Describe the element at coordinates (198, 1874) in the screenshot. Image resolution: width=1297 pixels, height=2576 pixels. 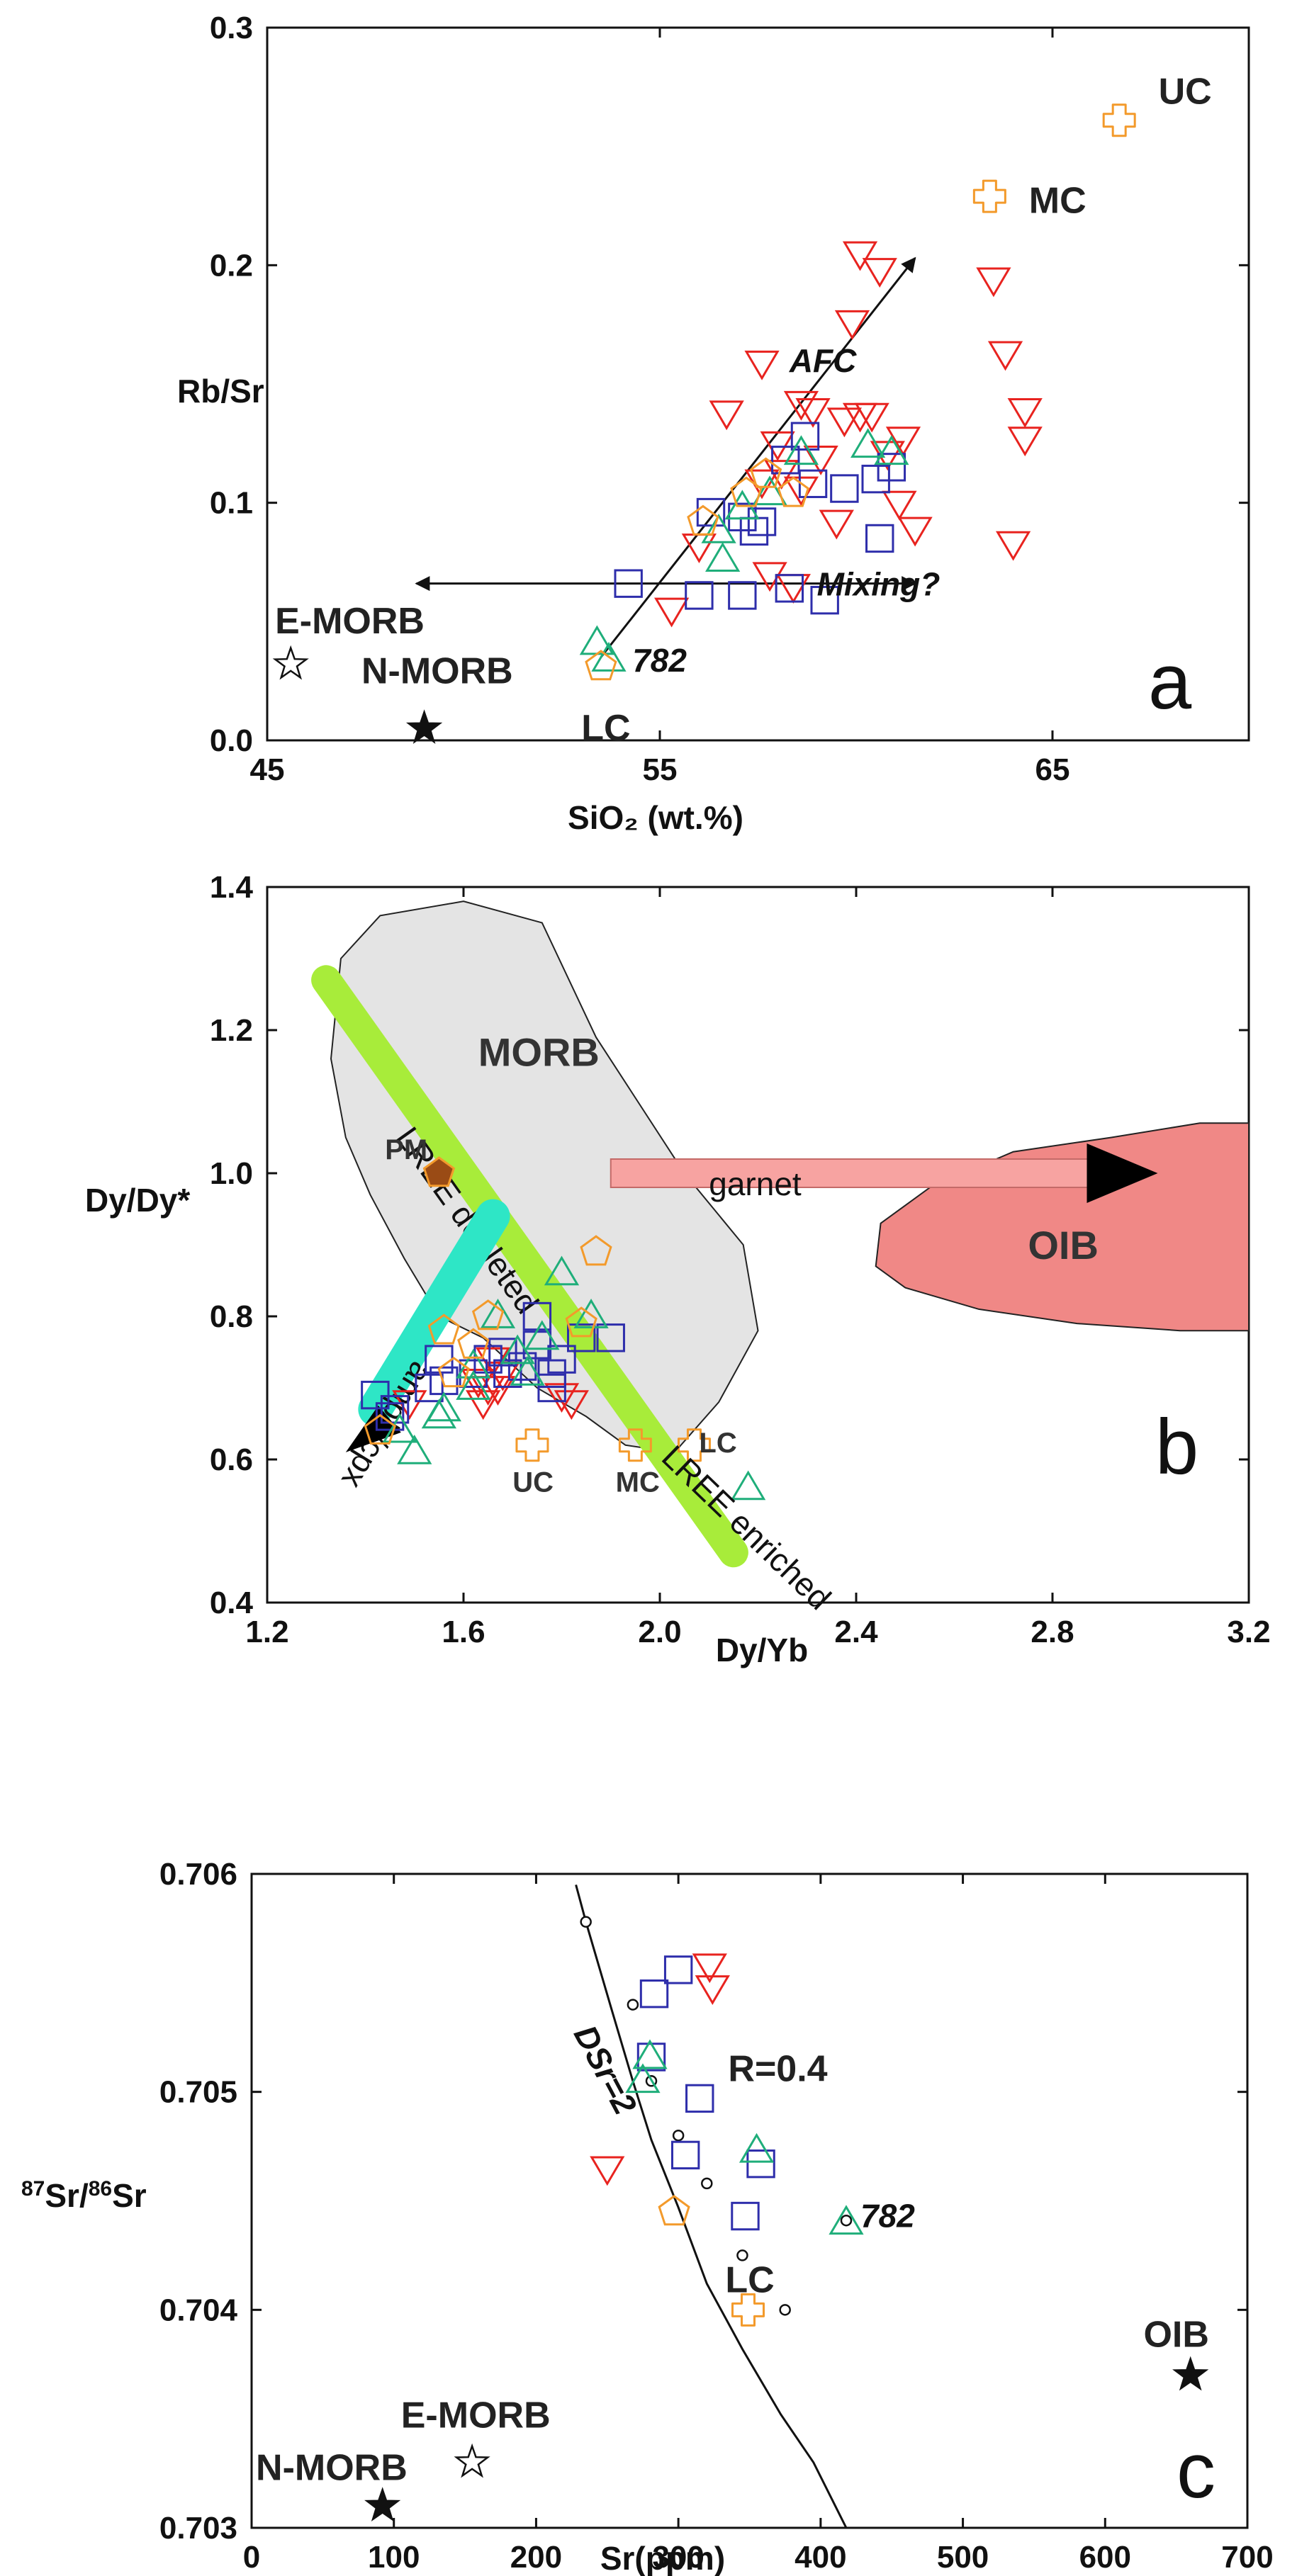
I see `y-tick-label: 0.706` at that location.